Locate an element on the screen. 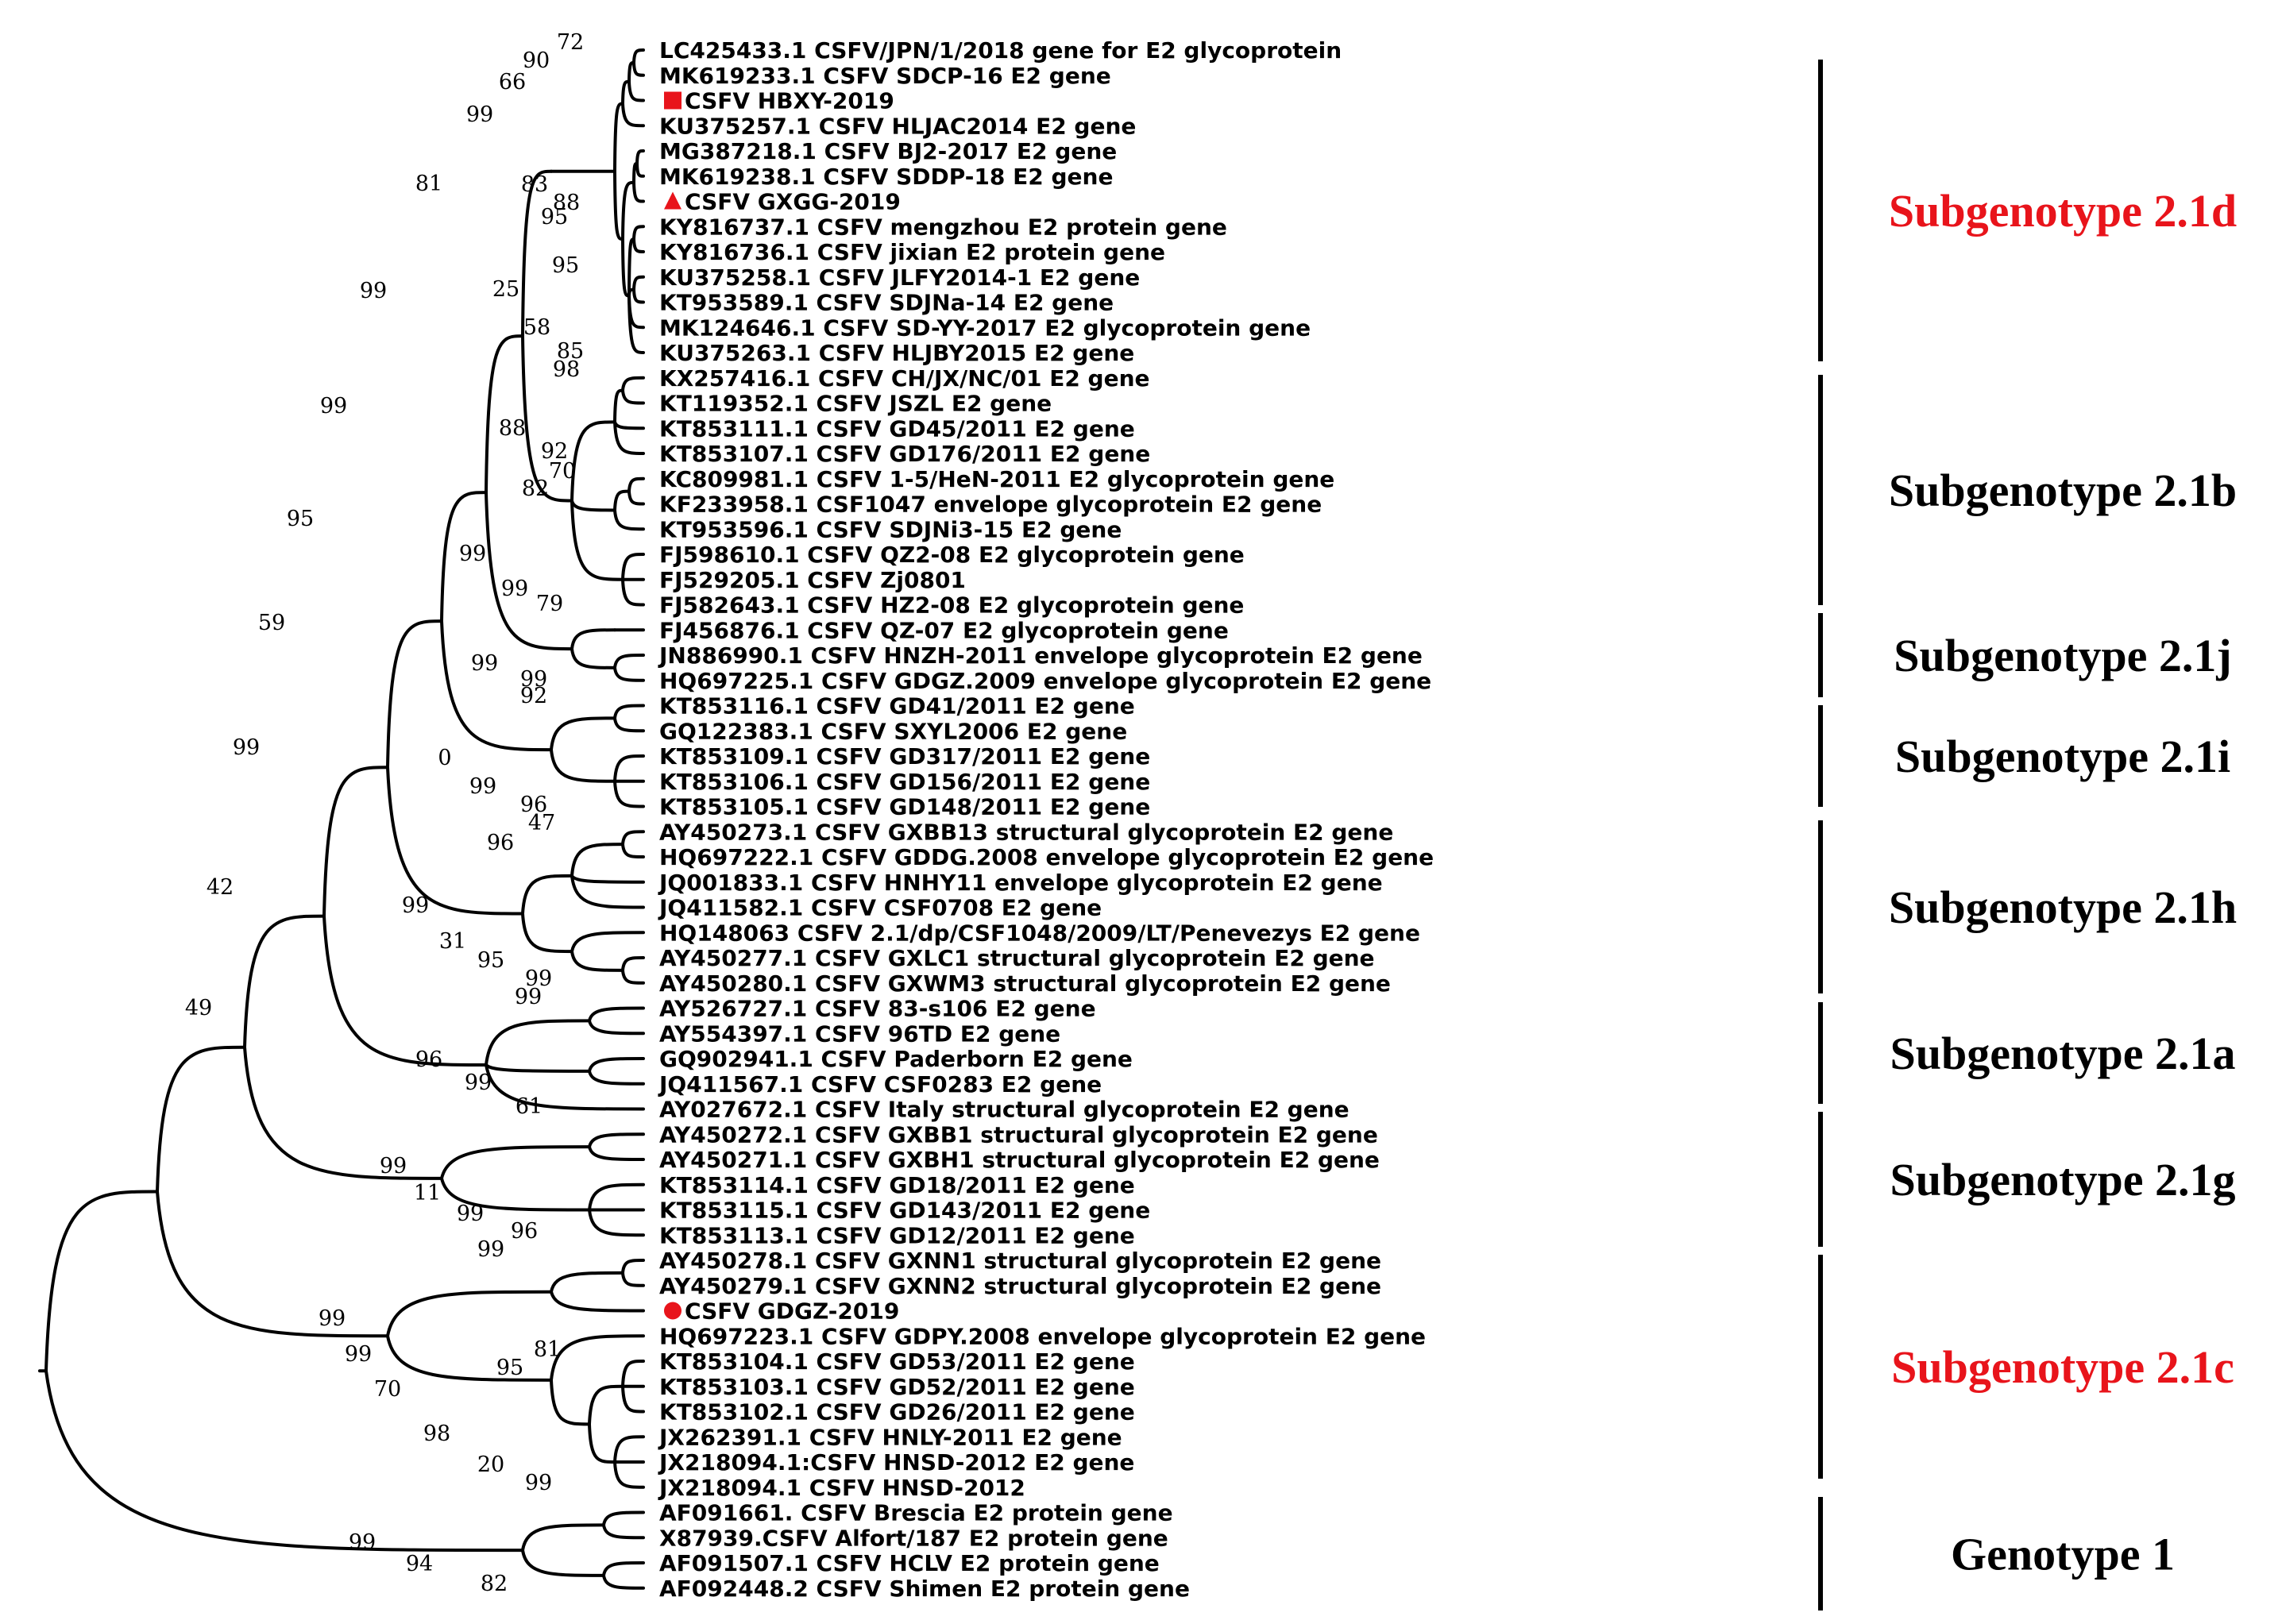  bootstrap-value: 25 is located at coordinates (505, 289).